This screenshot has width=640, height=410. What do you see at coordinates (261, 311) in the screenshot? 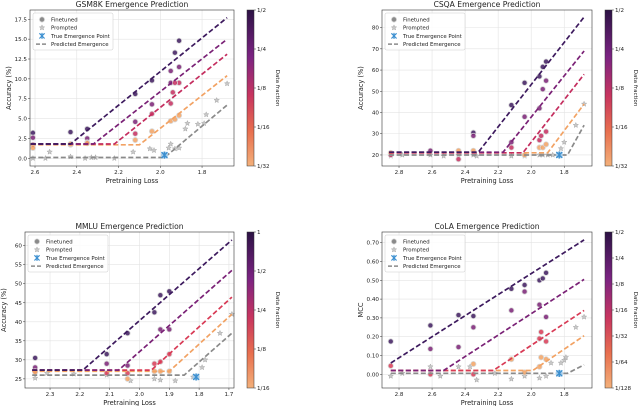
I see `colorbar-tick-label: 1/4` at bounding box center [261, 311].